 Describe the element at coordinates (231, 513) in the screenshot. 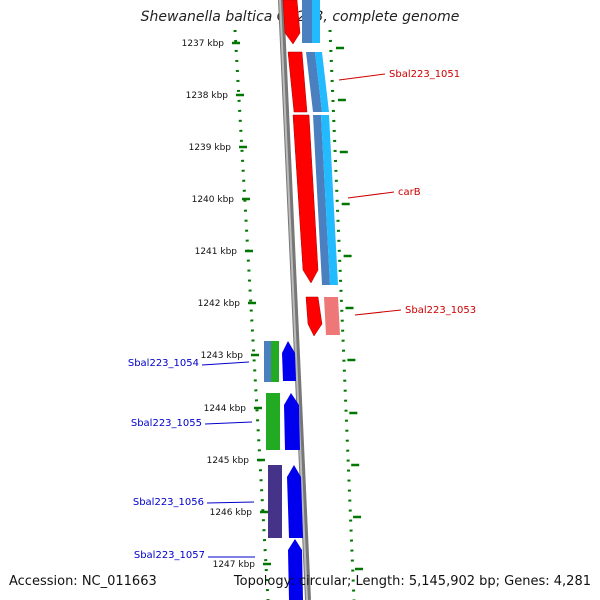

I see `tick-label: 1246 kbp` at that location.